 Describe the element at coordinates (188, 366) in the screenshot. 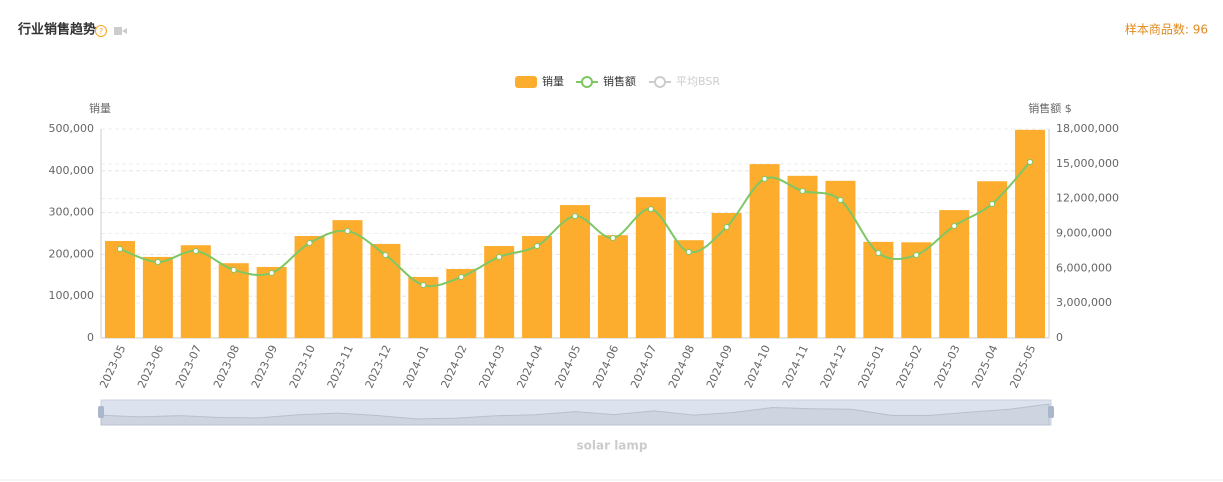

I see `x-tick-label: 2023-07` at that location.